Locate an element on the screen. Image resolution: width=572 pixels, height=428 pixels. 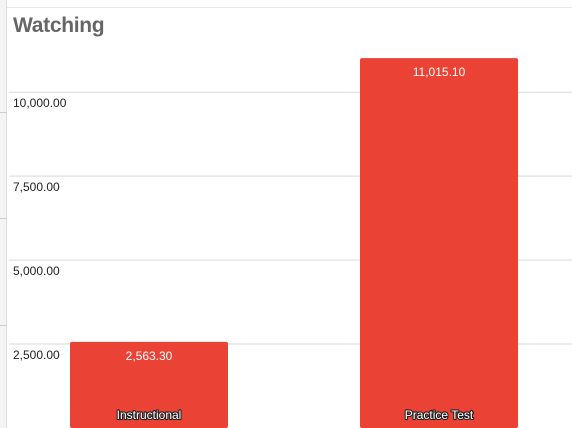
x-tick-label: Instructional is located at coordinates (149, 415).